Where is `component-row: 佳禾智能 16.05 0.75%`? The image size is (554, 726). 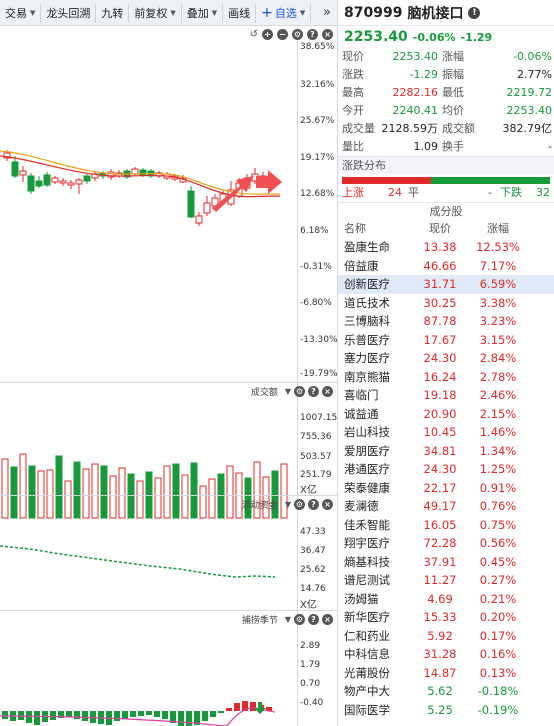 component-row: 佳禾智能 16.05 0.75% is located at coordinates (446, 525).